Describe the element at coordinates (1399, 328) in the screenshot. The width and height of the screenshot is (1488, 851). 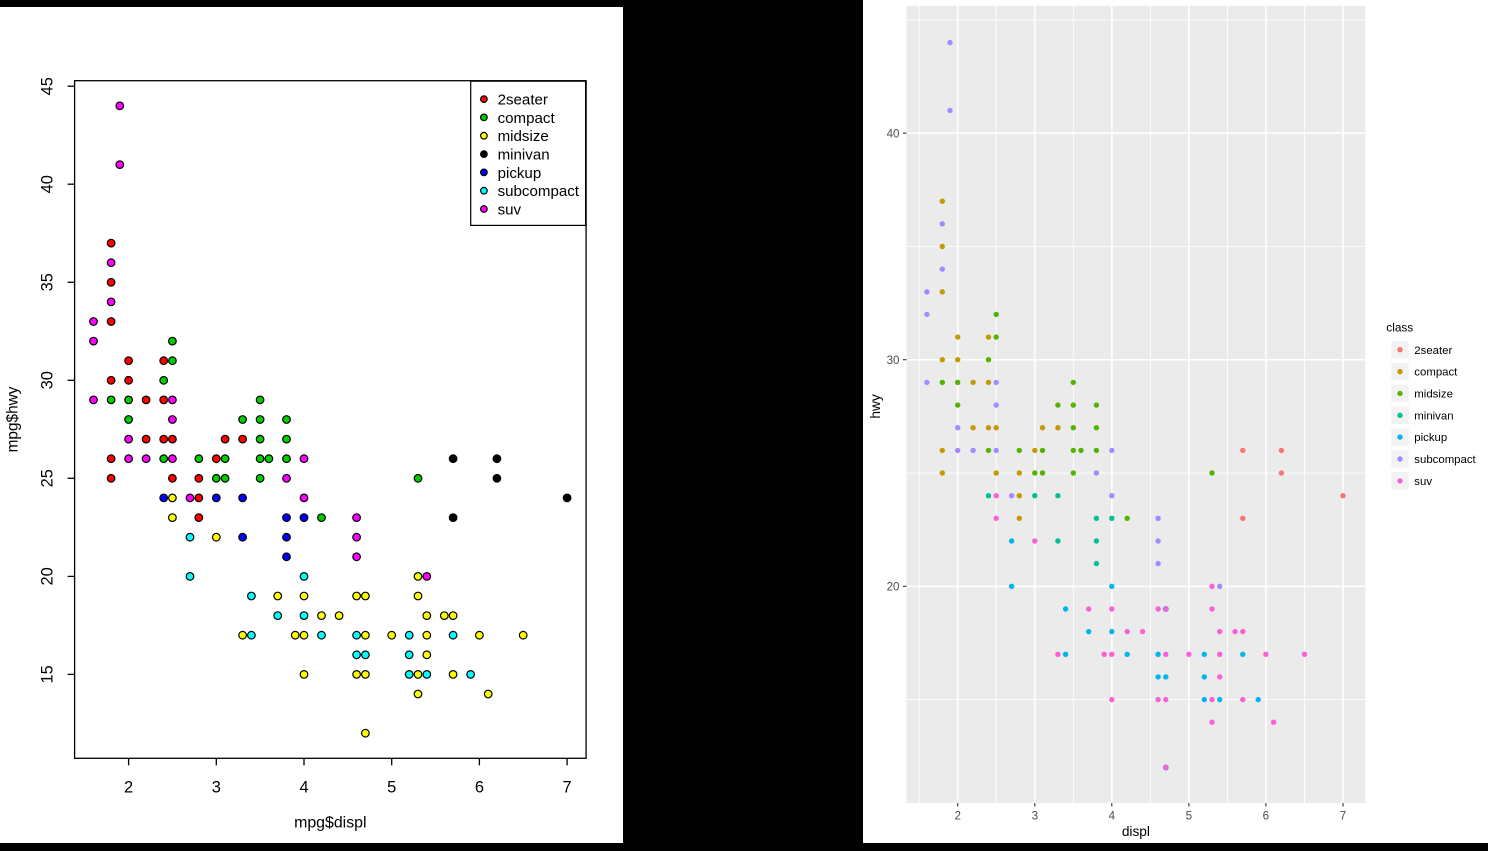
I see `svg-text: class` at that location.